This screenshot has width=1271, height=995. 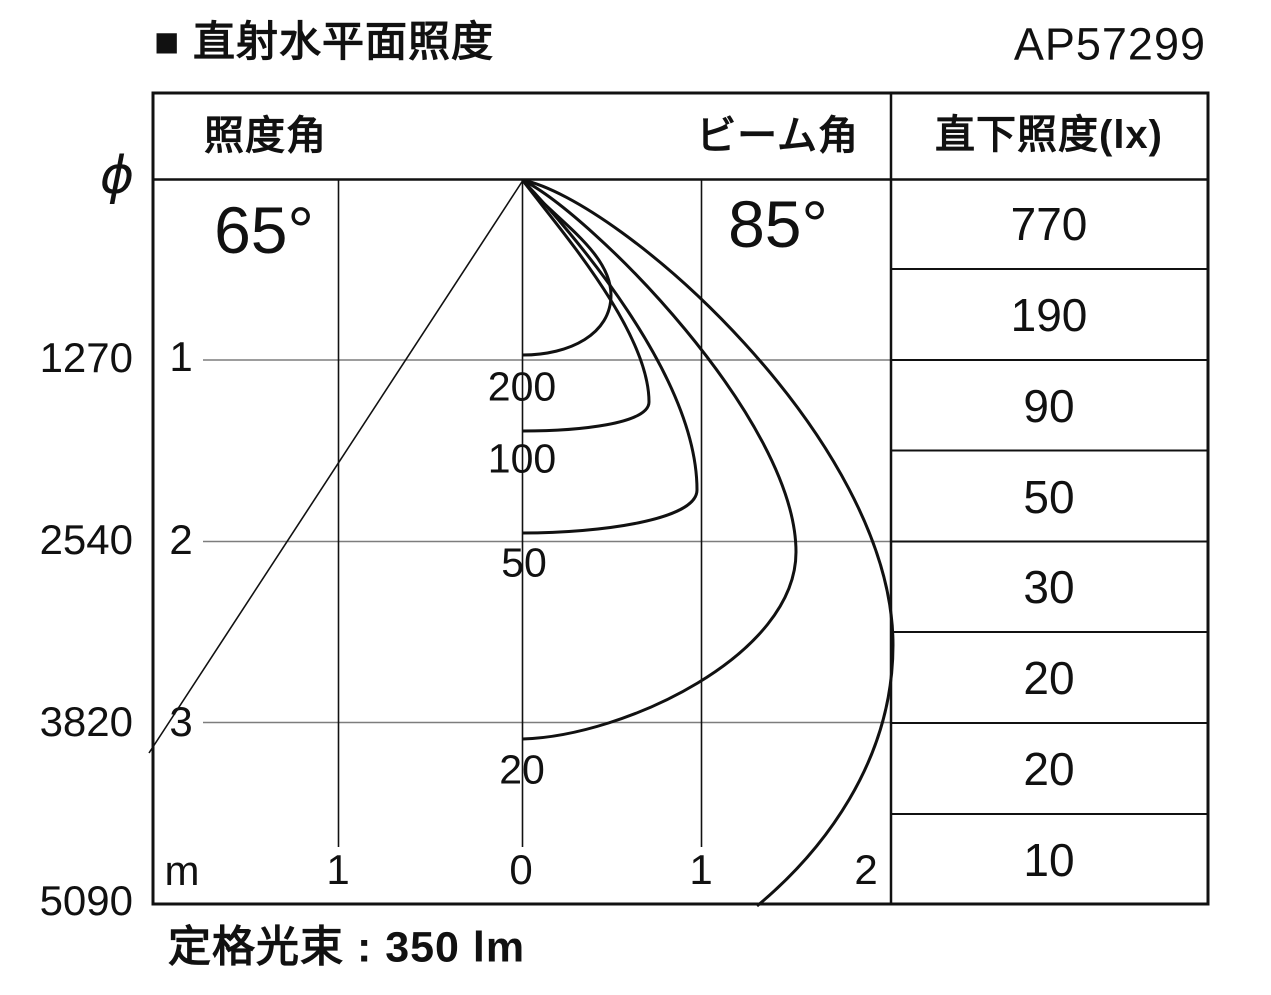 I want to click on product-code: AP57299, so click(x=1109, y=44).